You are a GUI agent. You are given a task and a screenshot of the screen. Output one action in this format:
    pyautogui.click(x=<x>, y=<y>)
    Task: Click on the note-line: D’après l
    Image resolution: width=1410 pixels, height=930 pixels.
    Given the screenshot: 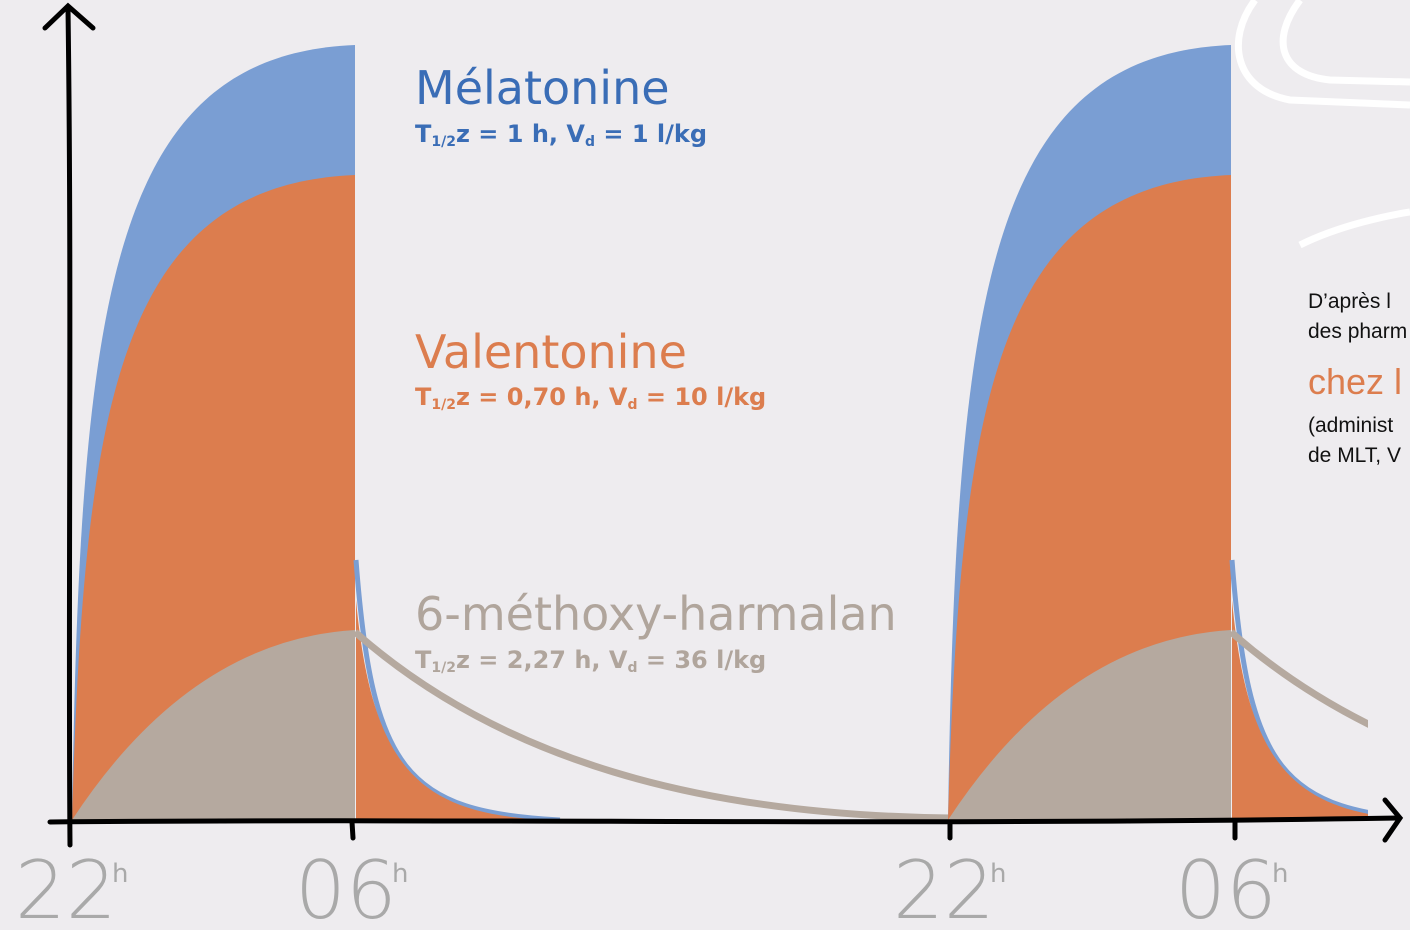 What is the action you would take?
    pyautogui.click(x=1349, y=301)
    